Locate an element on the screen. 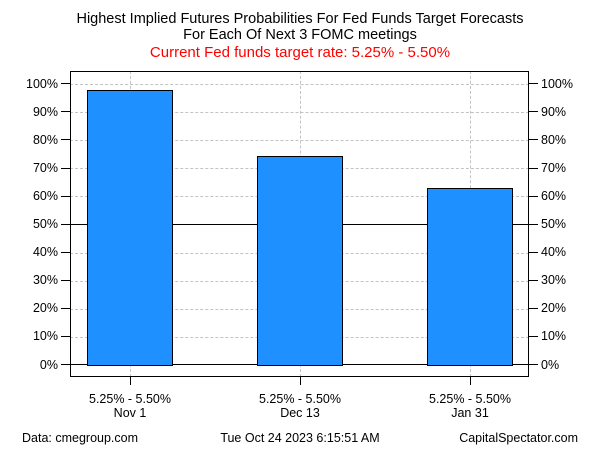 The width and height of the screenshot is (600, 450). y-axis-label-right: 20% is located at coordinates (554, 308).